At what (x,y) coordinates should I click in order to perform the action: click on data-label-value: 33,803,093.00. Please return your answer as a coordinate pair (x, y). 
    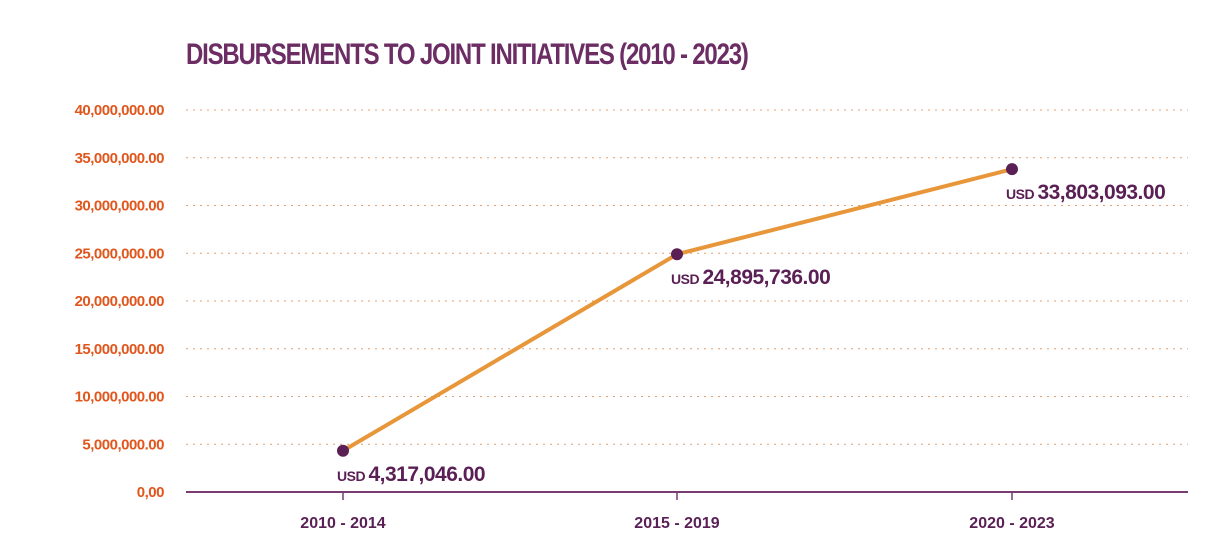
    Looking at the image, I should click on (1101, 192).